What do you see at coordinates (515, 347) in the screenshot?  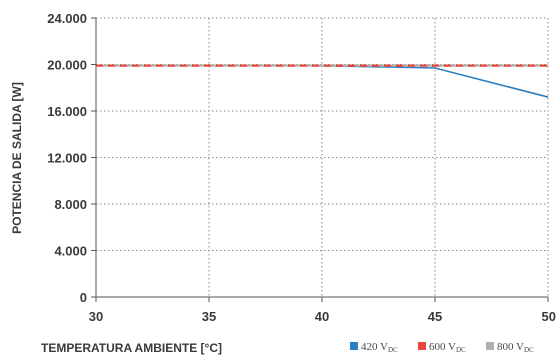 I see `legend-label: 800 VDC` at bounding box center [515, 347].